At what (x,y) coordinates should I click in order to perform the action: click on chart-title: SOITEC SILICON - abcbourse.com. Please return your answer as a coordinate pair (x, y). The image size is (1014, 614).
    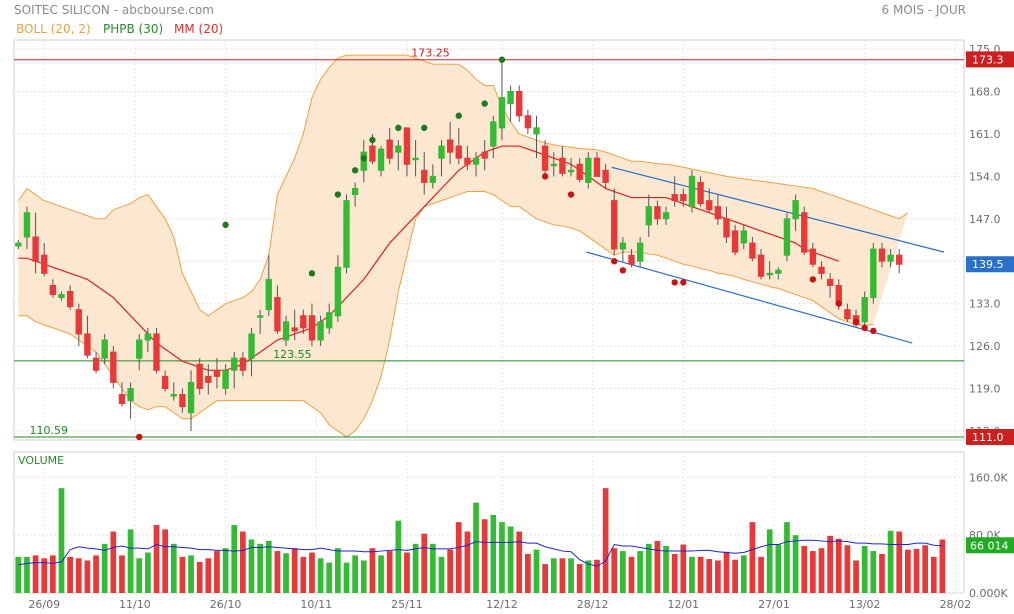
    Looking at the image, I should click on (114, 10).